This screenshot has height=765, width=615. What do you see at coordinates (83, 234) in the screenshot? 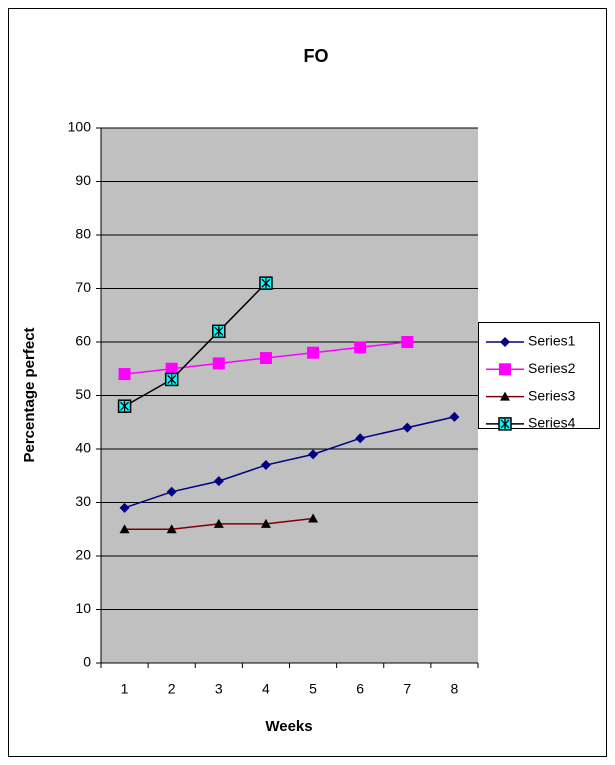
I see `y-tick-label: 80` at bounding box center [83, 234].